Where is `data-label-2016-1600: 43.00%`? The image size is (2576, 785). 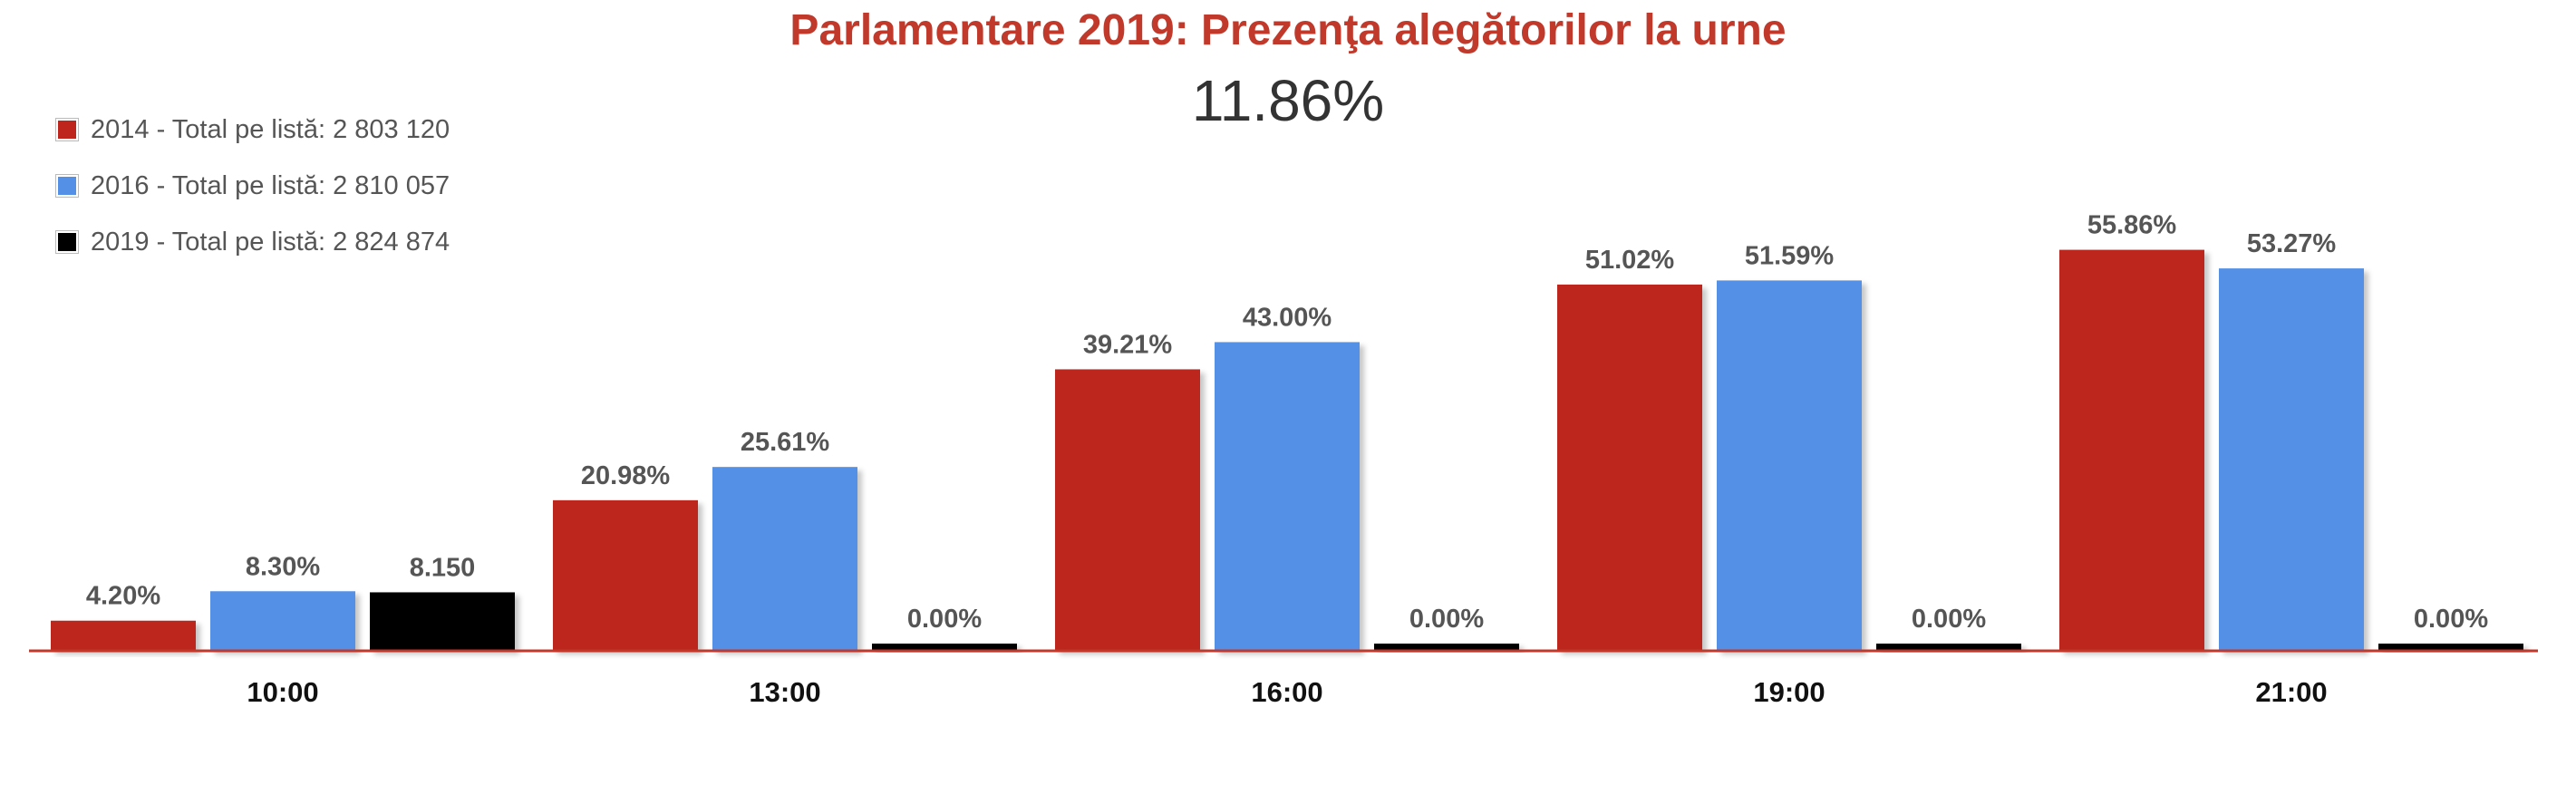
data-label-2016-1600: 43.00% is located at coordinates (1287, 317).